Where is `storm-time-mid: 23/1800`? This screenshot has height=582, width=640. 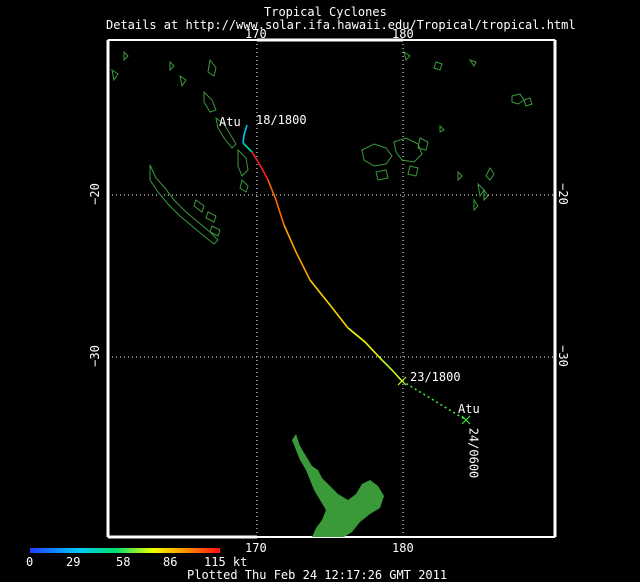
storm-time-mid: 23/1800 is located at coordinates (435, 377).